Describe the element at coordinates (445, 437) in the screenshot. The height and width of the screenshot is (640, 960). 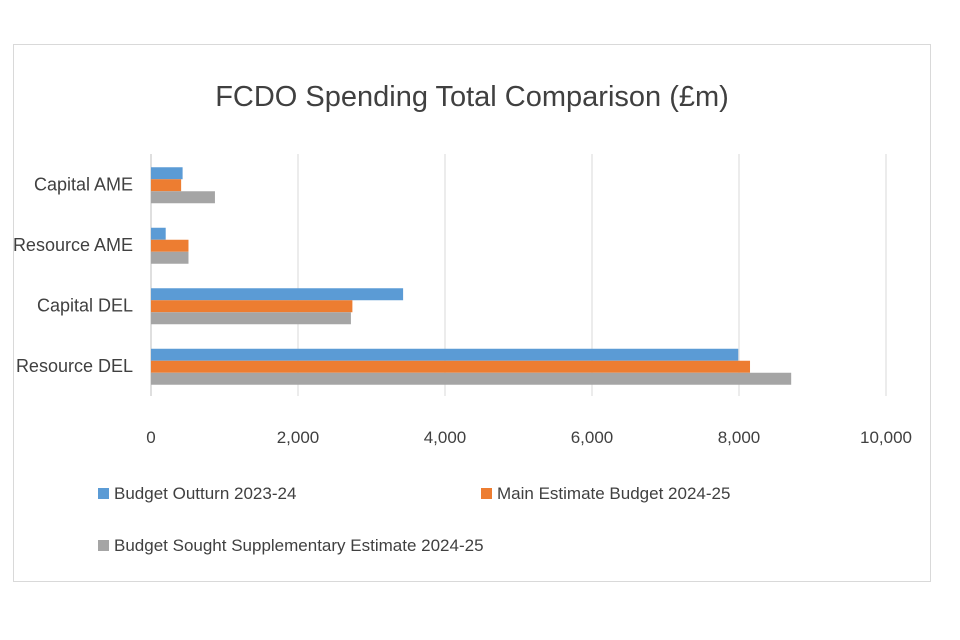
I see `x-tick-label: 4,000` at that location.